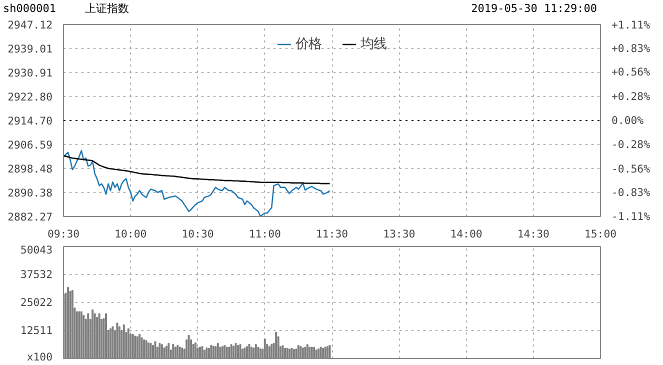 This screenshot has width=663, height=365. I want to click on x-tick-label: 14:00, so click(466, 234).